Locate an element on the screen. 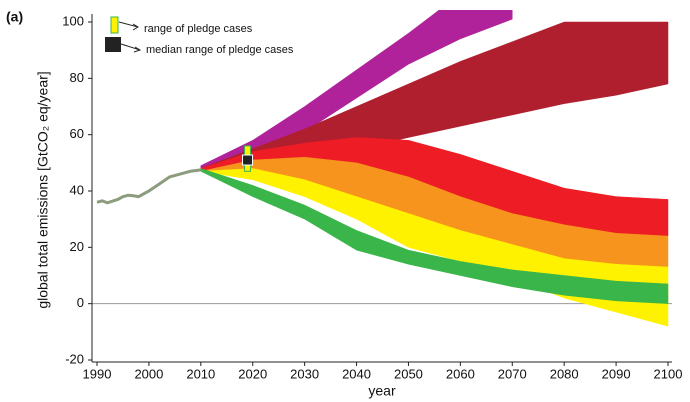 This screenshot has width=690, height=402. y-axis-title: global total emissions [GtCO₂ eq/year] is located at coordinates (43, 189).